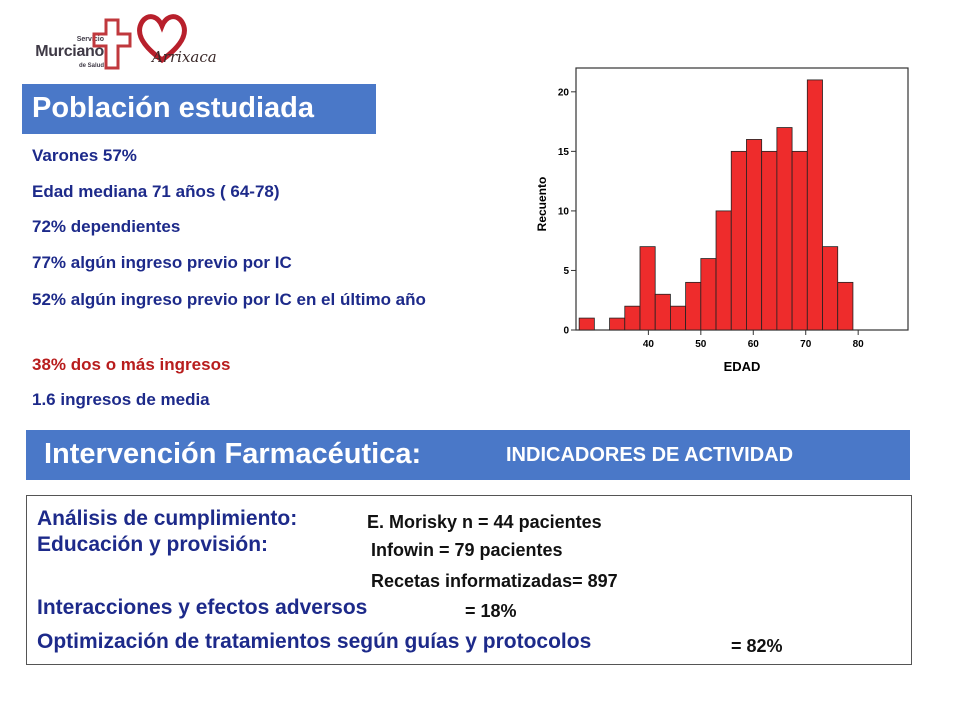  I want to click on stat-media-ingresos: 1.6 ingresos de media, so click(121, 399).